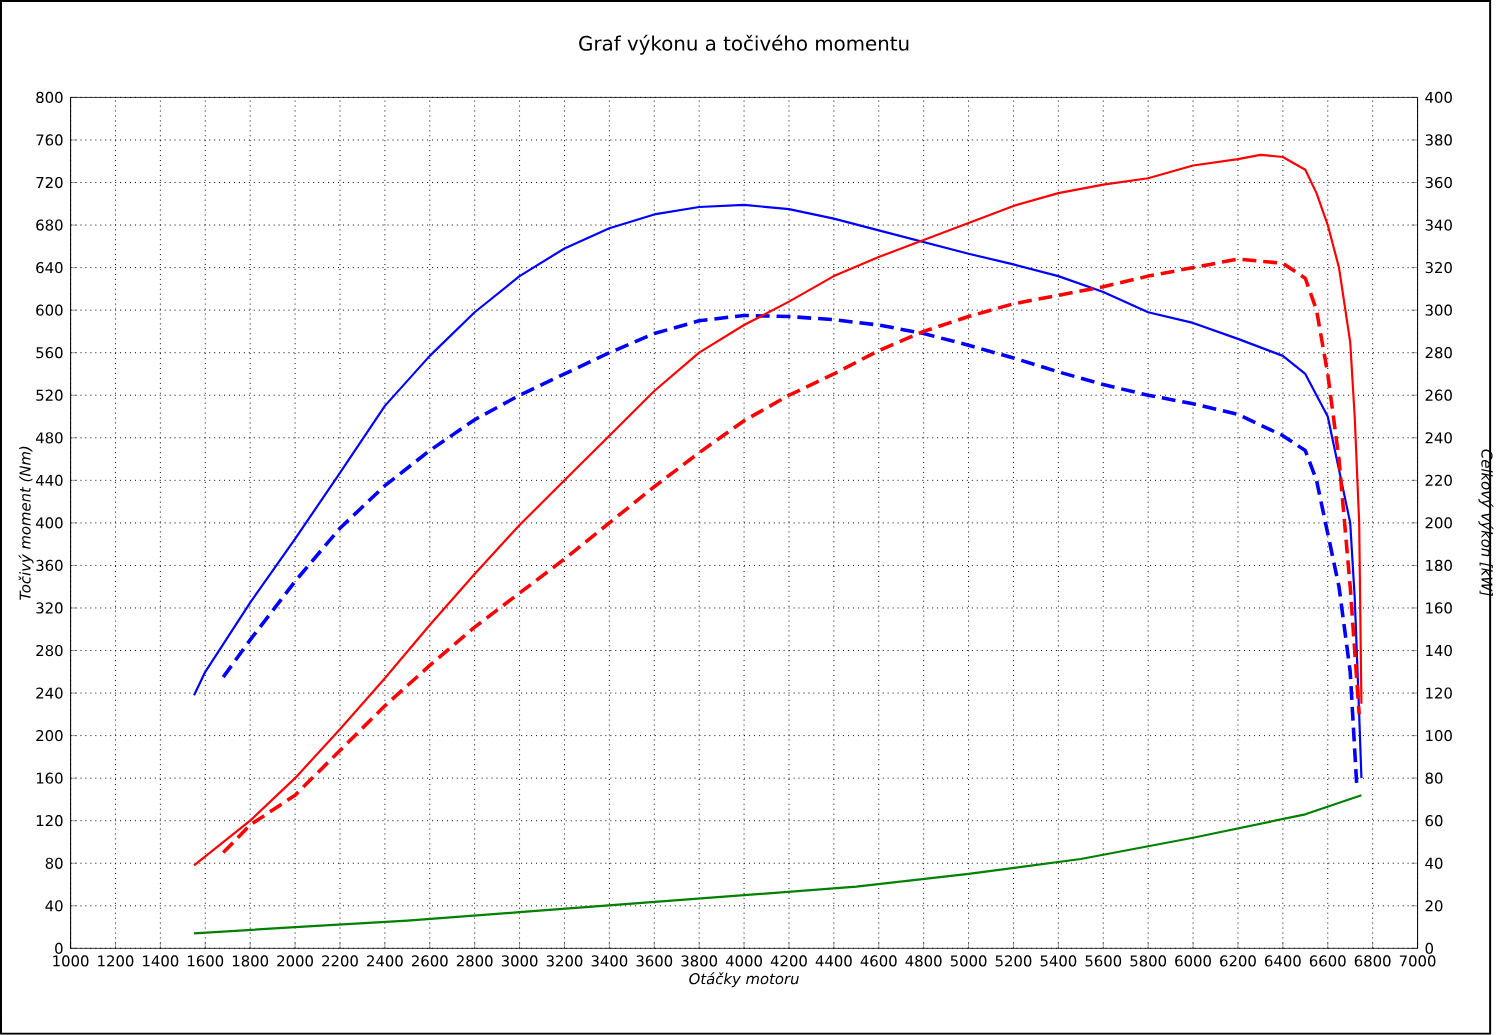 This screenshot has width=1500, height=1035. What do you see at coordinates (49, 736) in the screenshot?
I see `y-tick-label: 200` at bounding box center [49, 736].